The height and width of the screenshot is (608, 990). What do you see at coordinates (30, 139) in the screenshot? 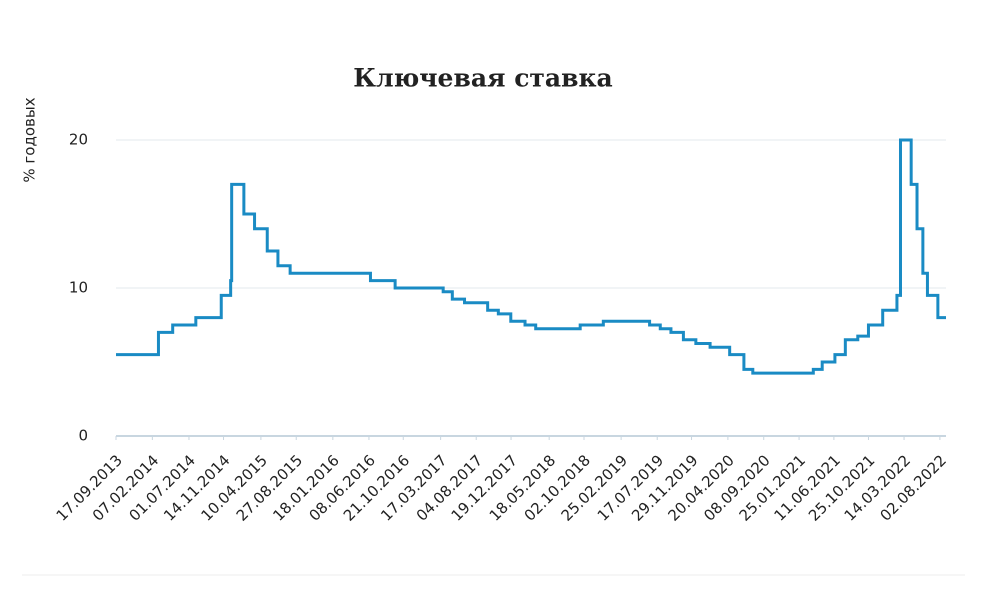
I see `y-axis-label: % годовых` at bounding box center [30, 139].